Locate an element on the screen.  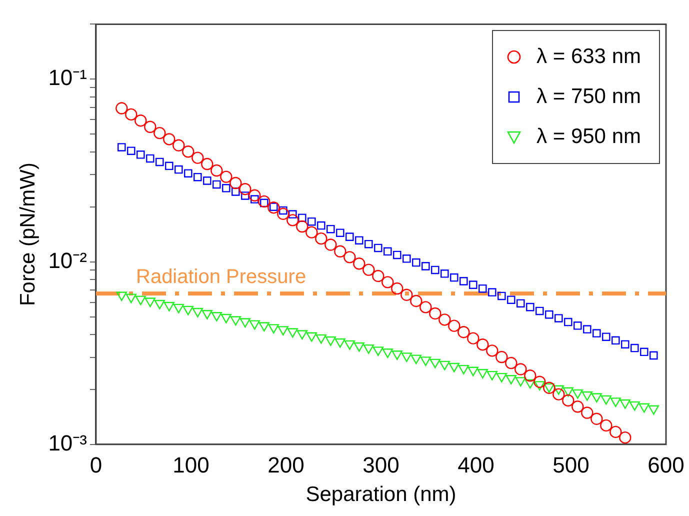
y-tick-label: 10⁻³ is located at coordinates (67, 443).